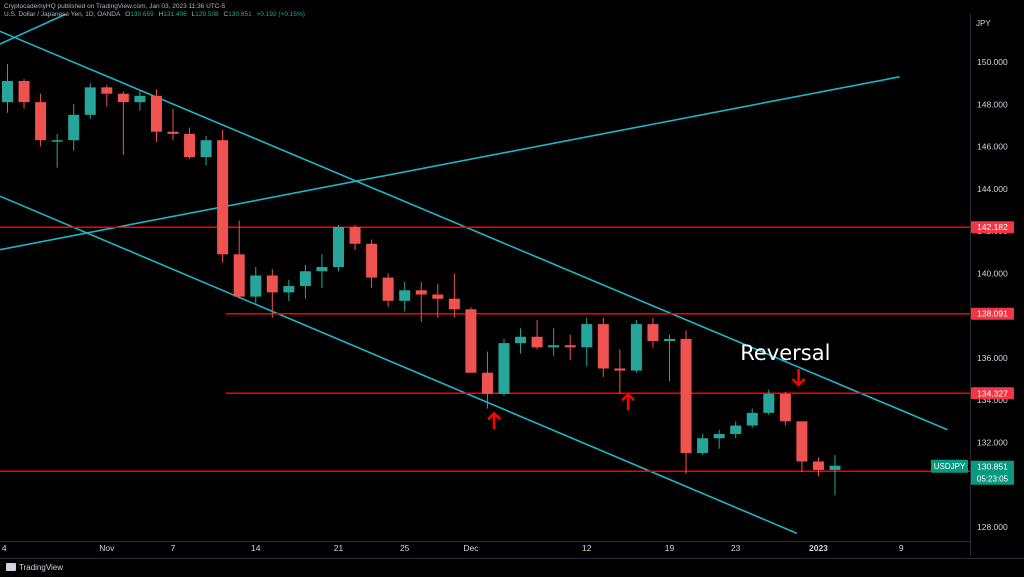  I want to click on symbol-tag-label: USDJPY, so click(950, 466).